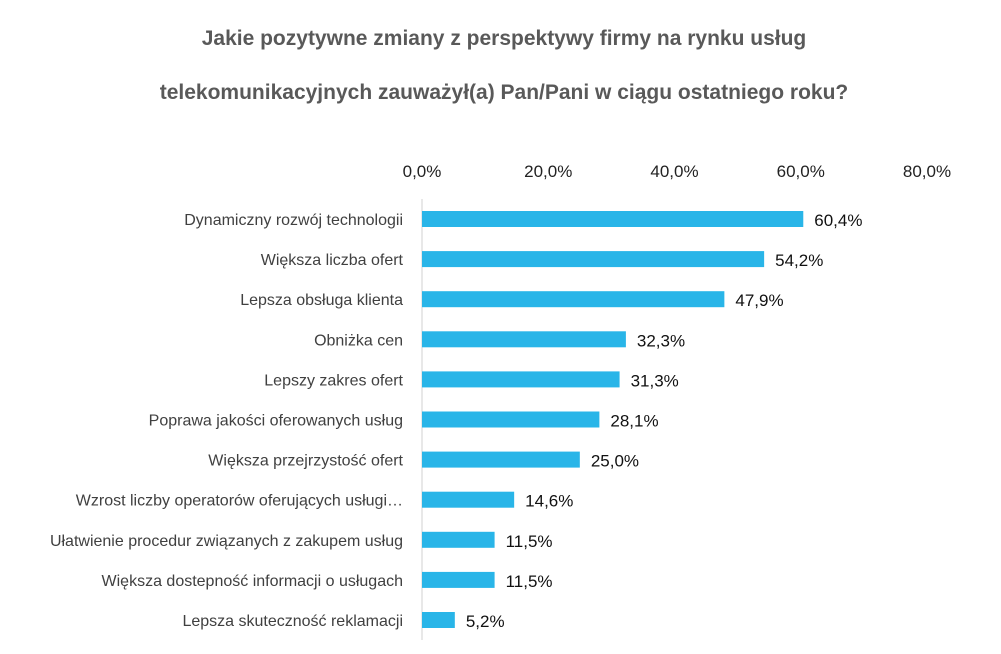 The width and height of the screenshot is (1001, 654). Describe the element at coordinates (927, 171) in the screenshot. I see `x-tick-label: 80,0%` at that location.